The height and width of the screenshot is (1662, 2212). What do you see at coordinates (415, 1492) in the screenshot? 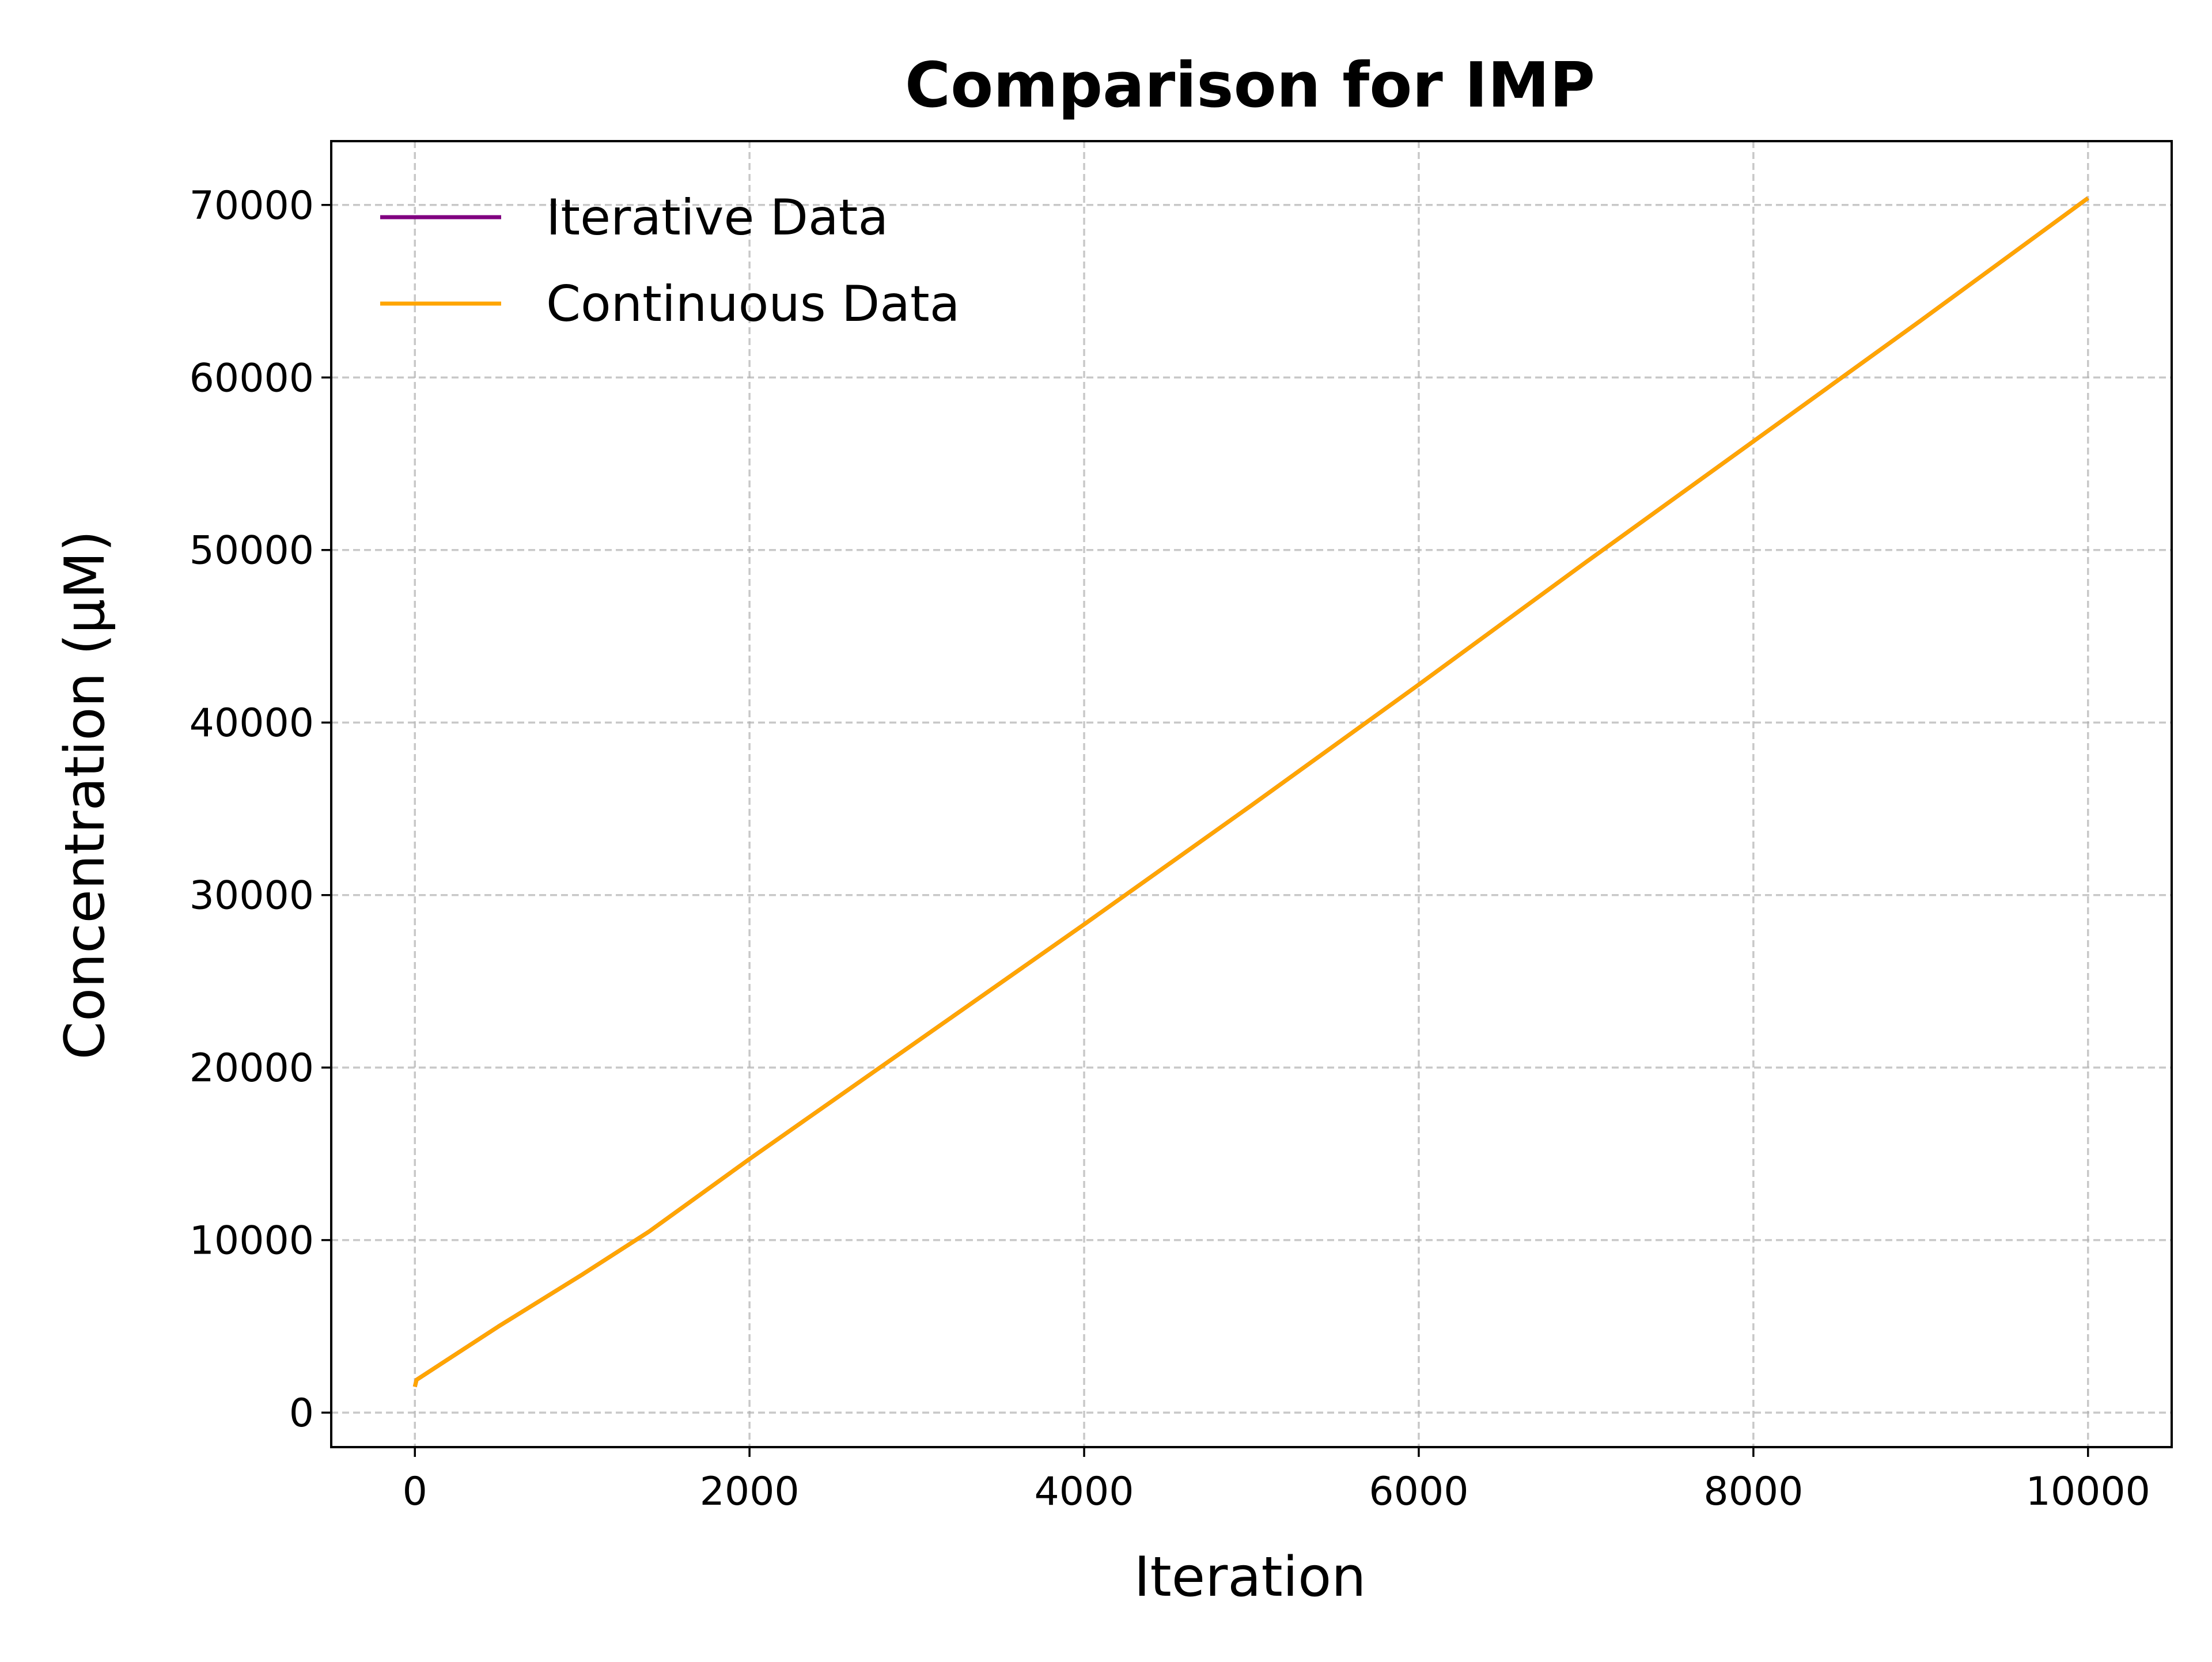
I see `x-tick-label: 0` at bounding box center [415, 1492].